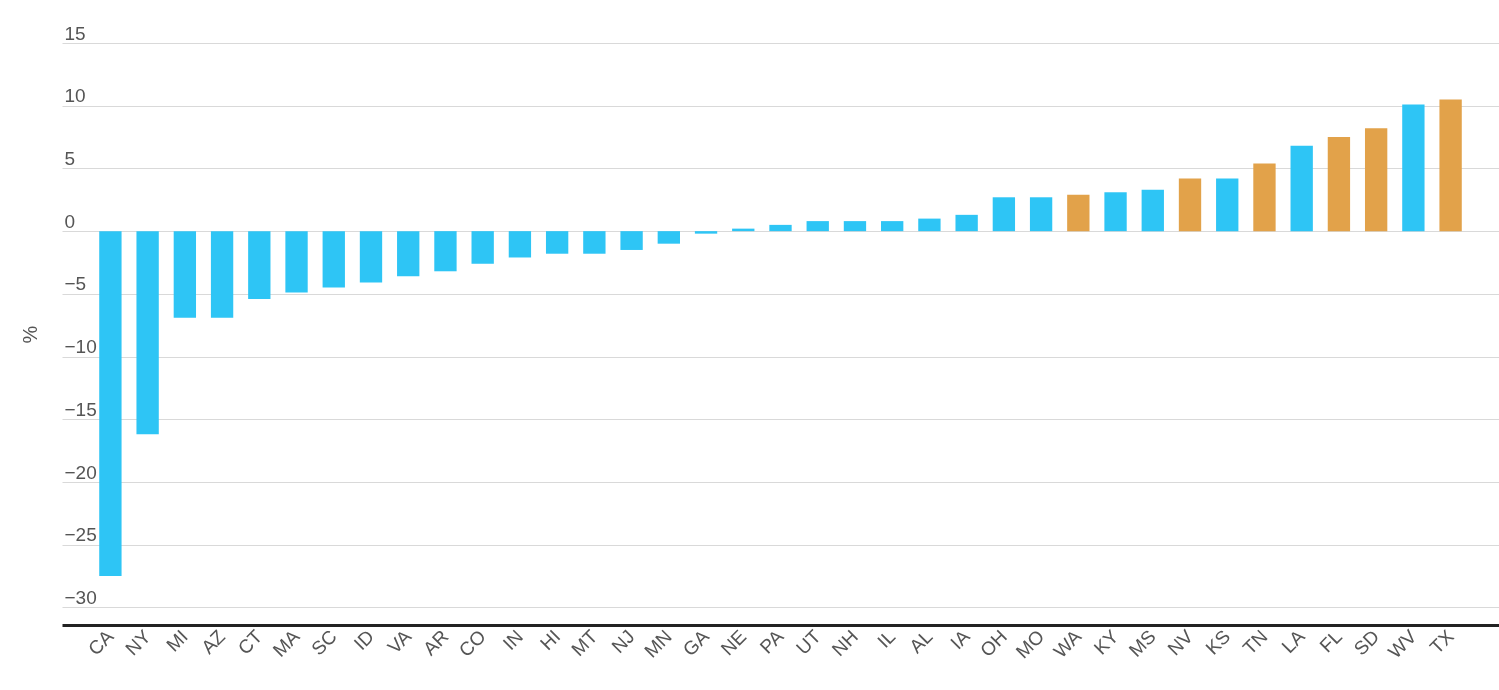  I want to click on y-tick-label: 0, so click(70, 221).